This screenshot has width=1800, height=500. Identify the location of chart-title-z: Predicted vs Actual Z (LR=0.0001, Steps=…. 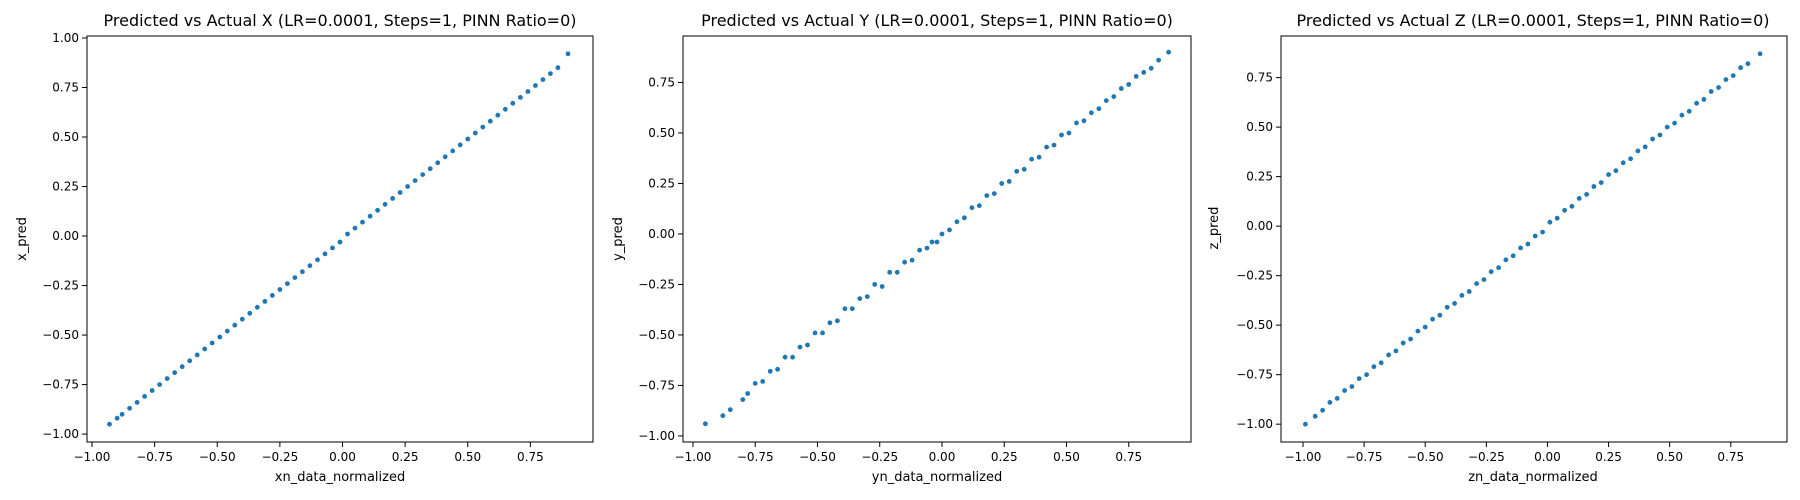
(1533, 20).